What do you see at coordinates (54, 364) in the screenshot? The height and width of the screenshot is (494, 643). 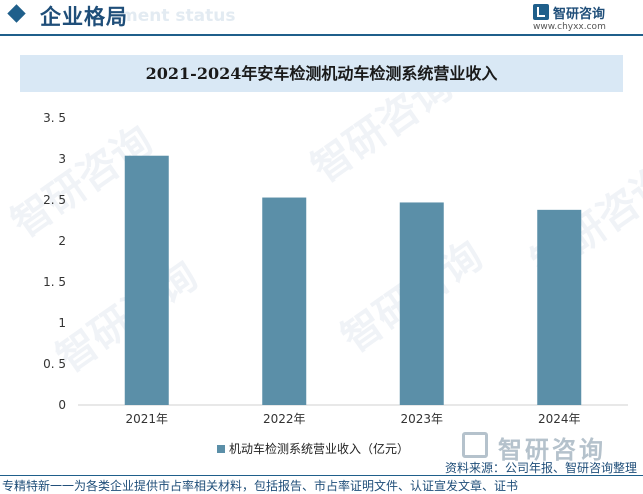 I see `y-tick-label: 0. 5` at bounding box center [54, 364].